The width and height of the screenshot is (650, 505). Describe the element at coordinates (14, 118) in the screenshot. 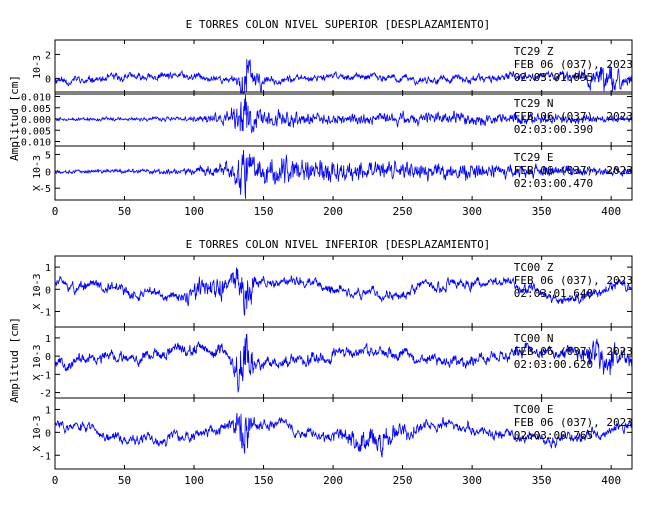

I see `y-axis-label-superior: Amplitud [cm]` at that location.